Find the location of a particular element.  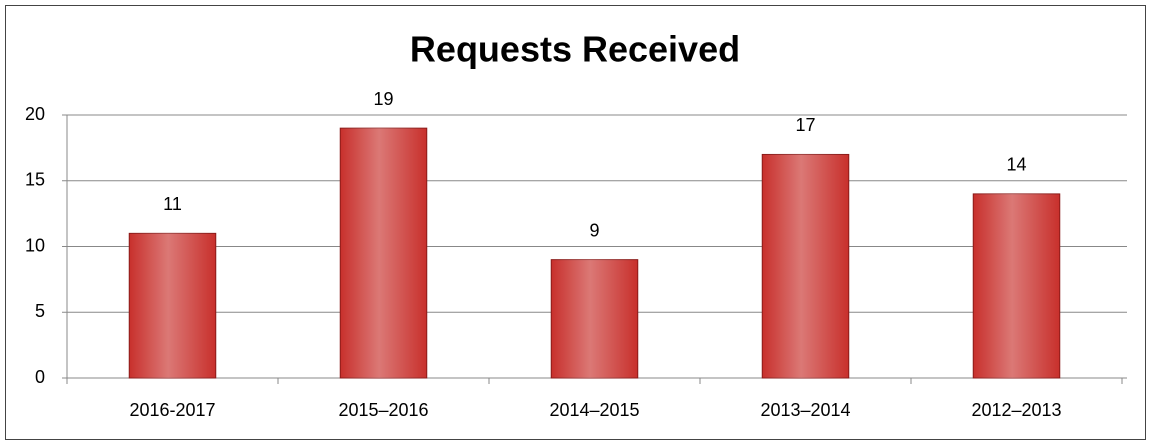

y-tick-label: 10 is located at coordinates (35, 245).